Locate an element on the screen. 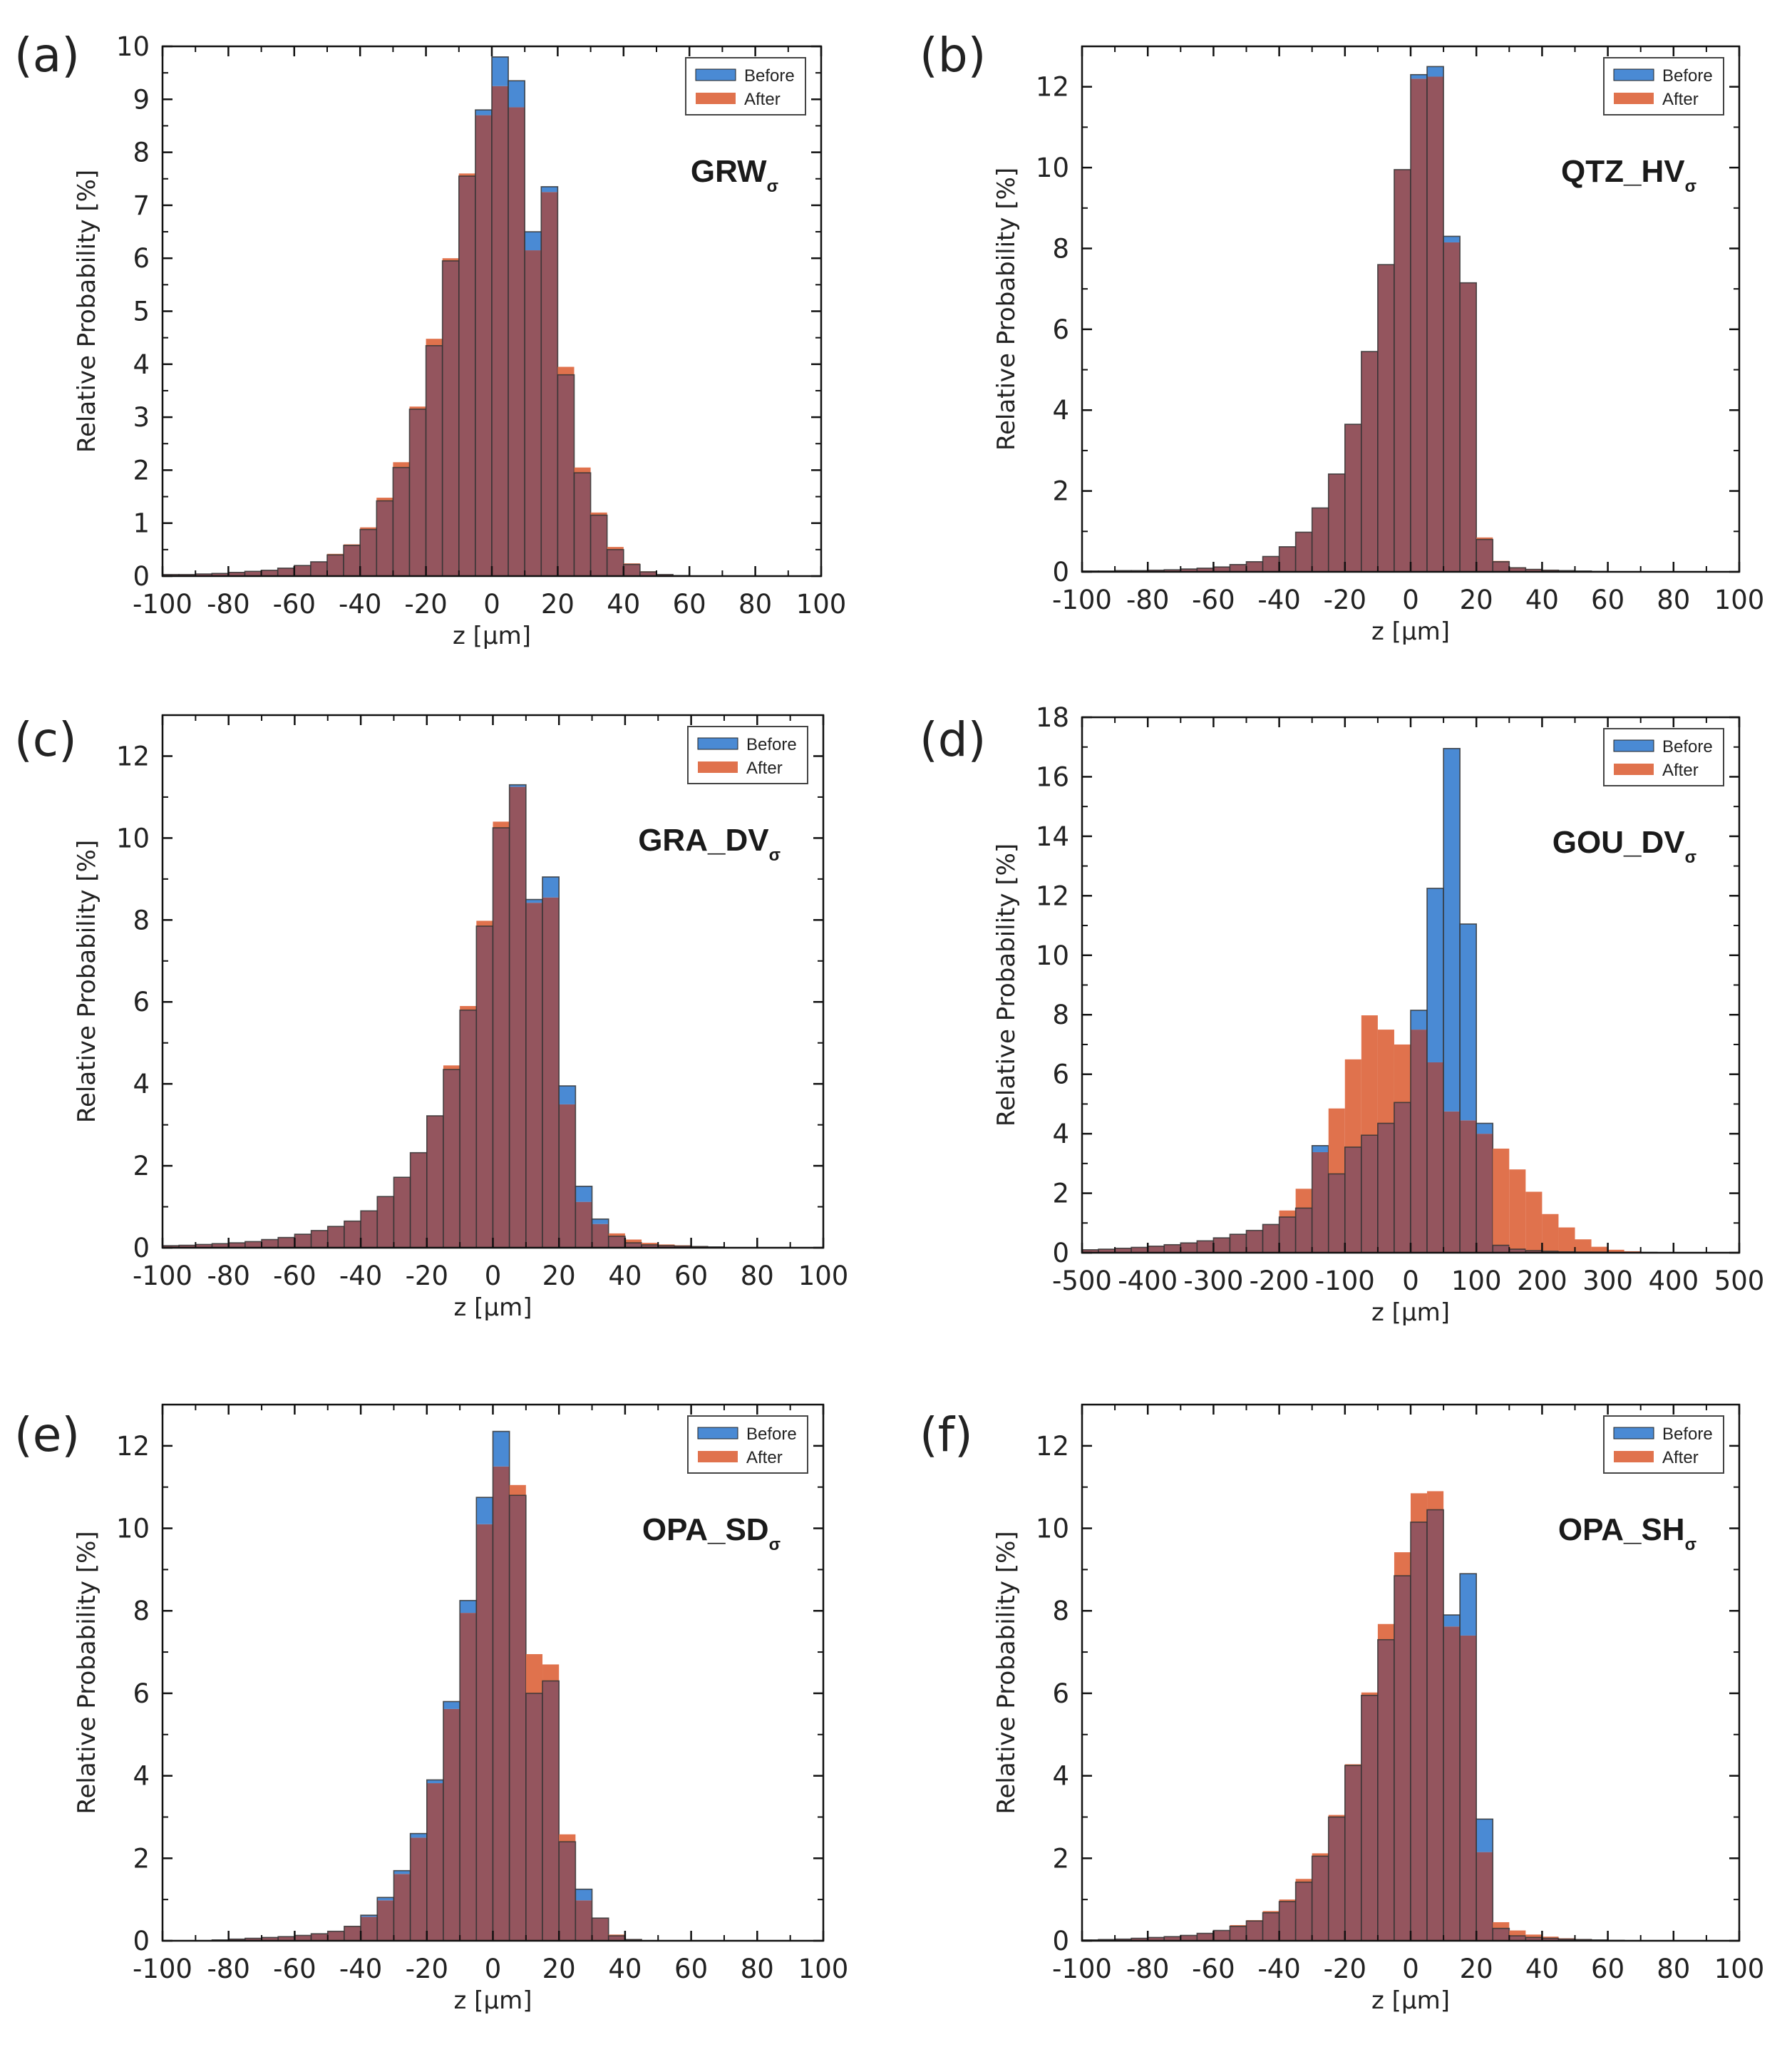 The image size is (1792, 2047). chart-title: GRWσ is located at coordinates (735, 175).